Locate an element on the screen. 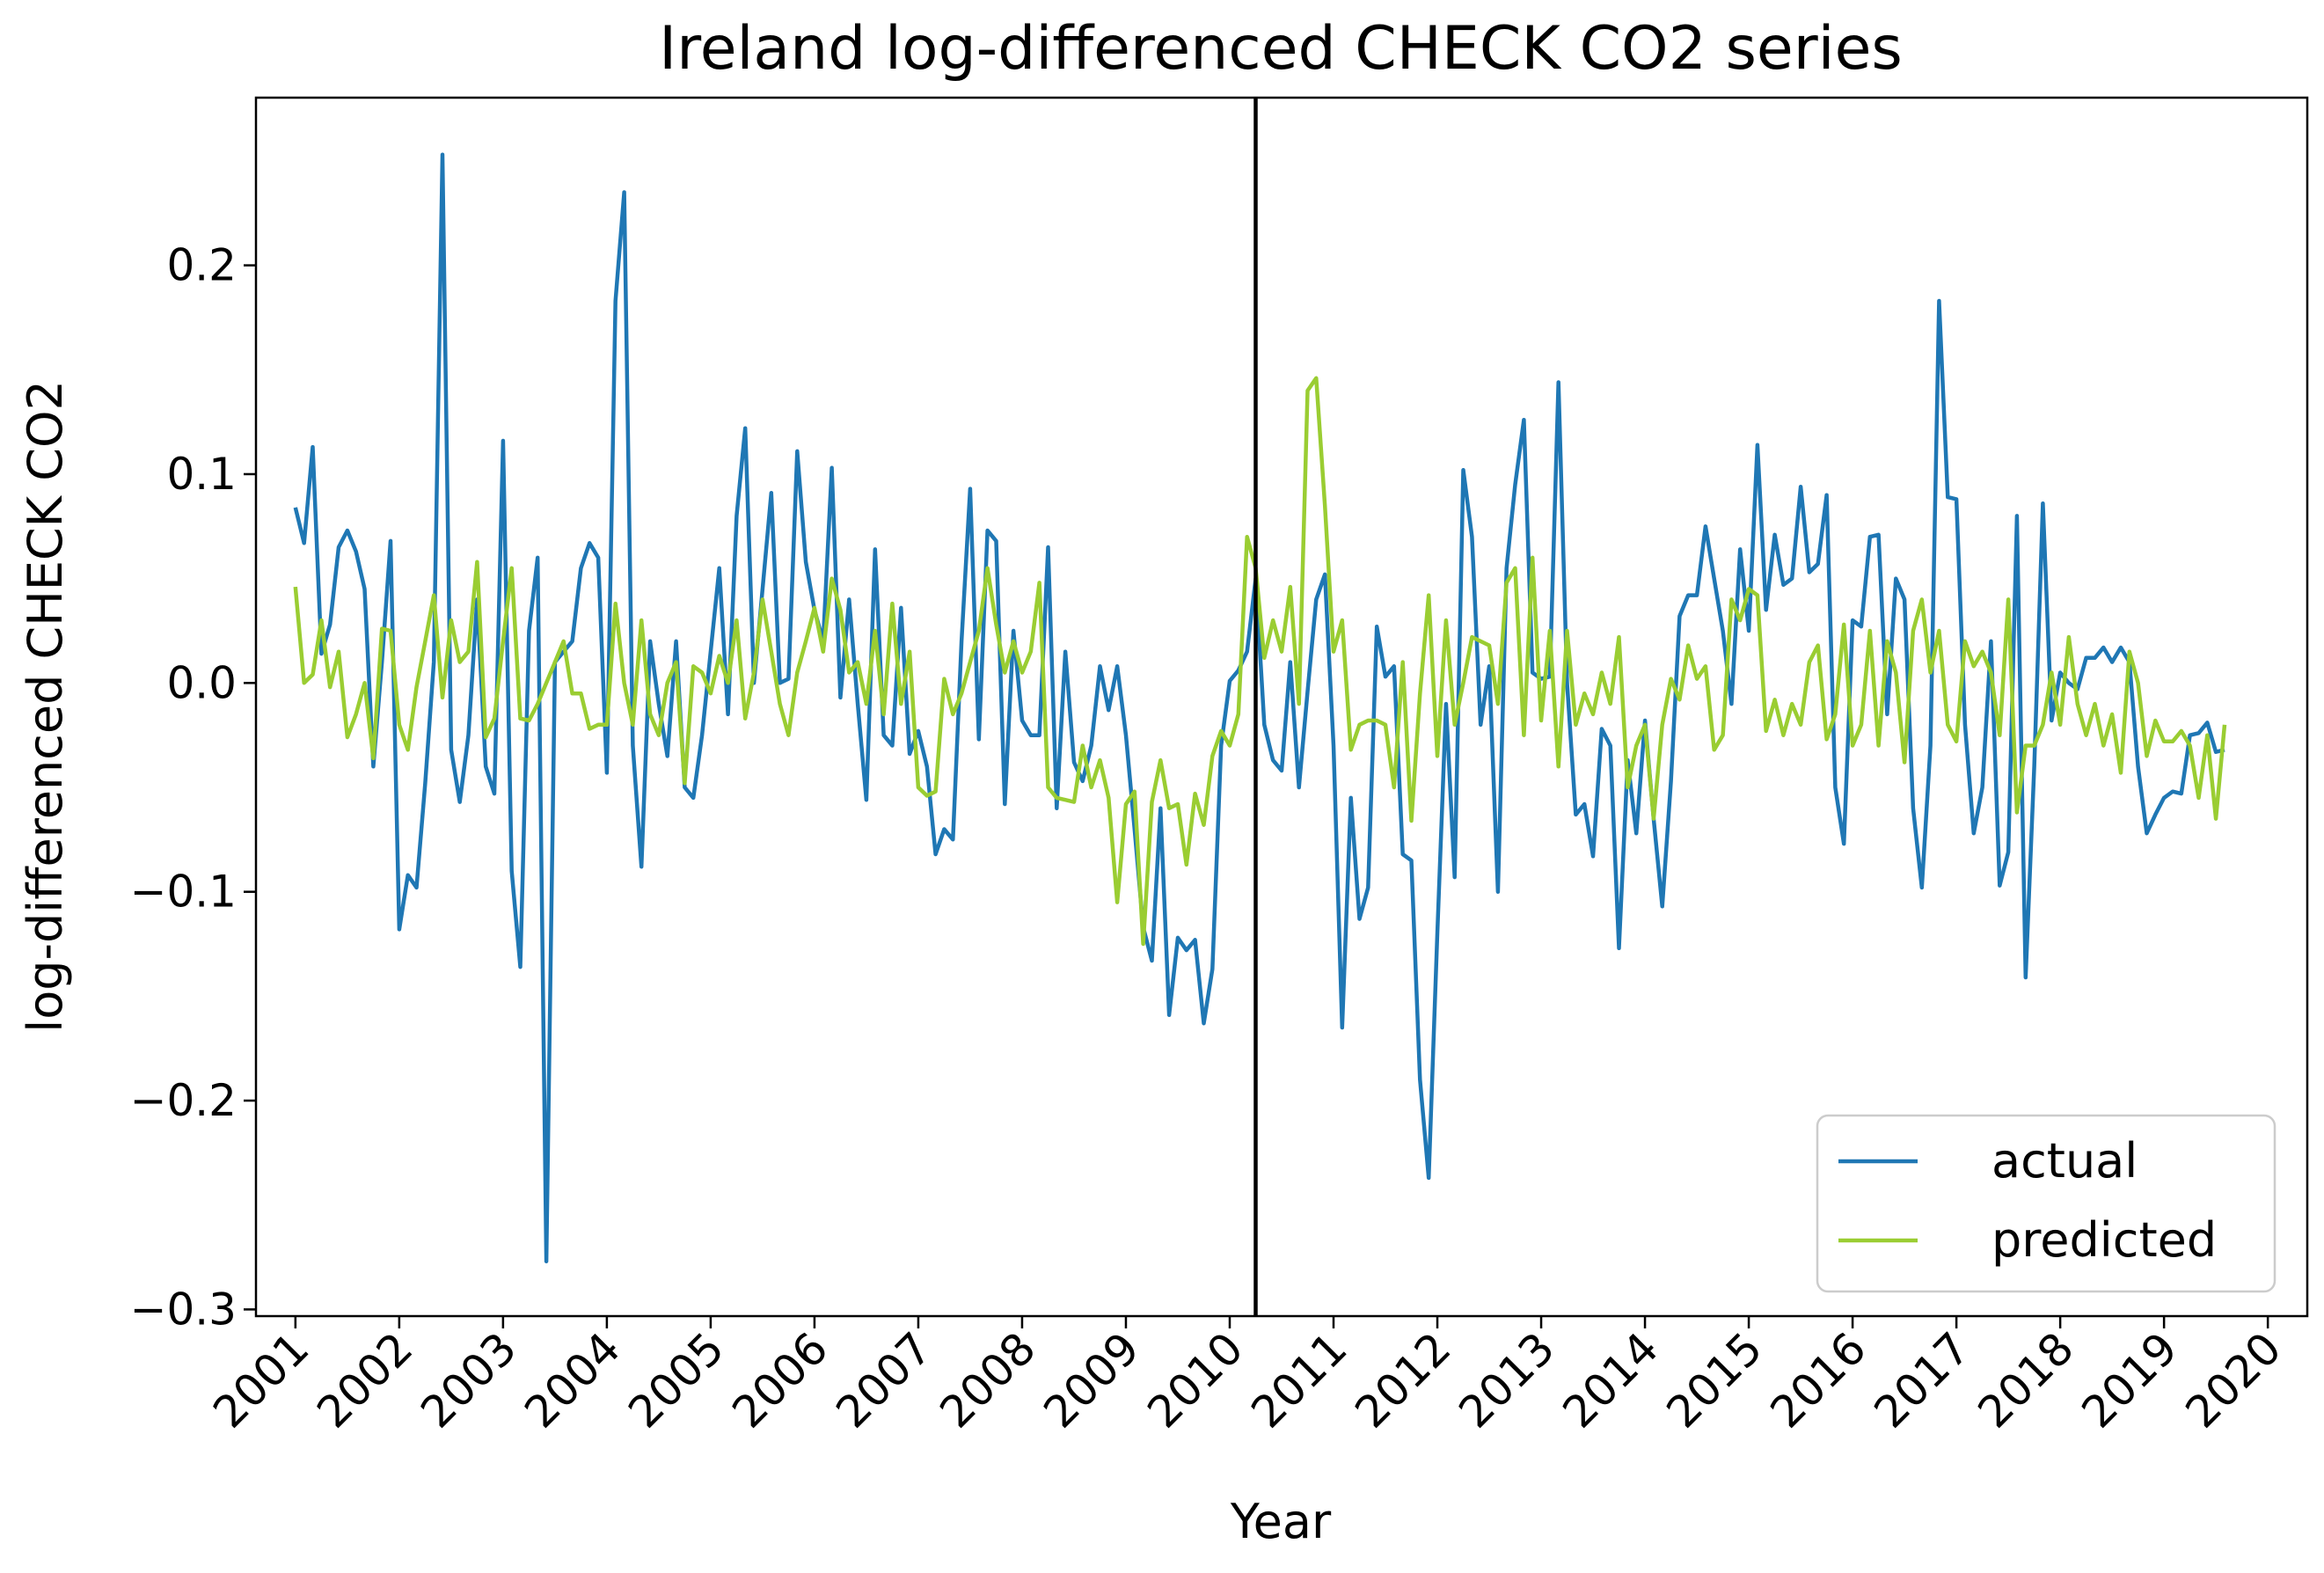 This screenshot has width=2324, height=1573. y-tick-label: 0.2 is located at coordinates (201, 265).